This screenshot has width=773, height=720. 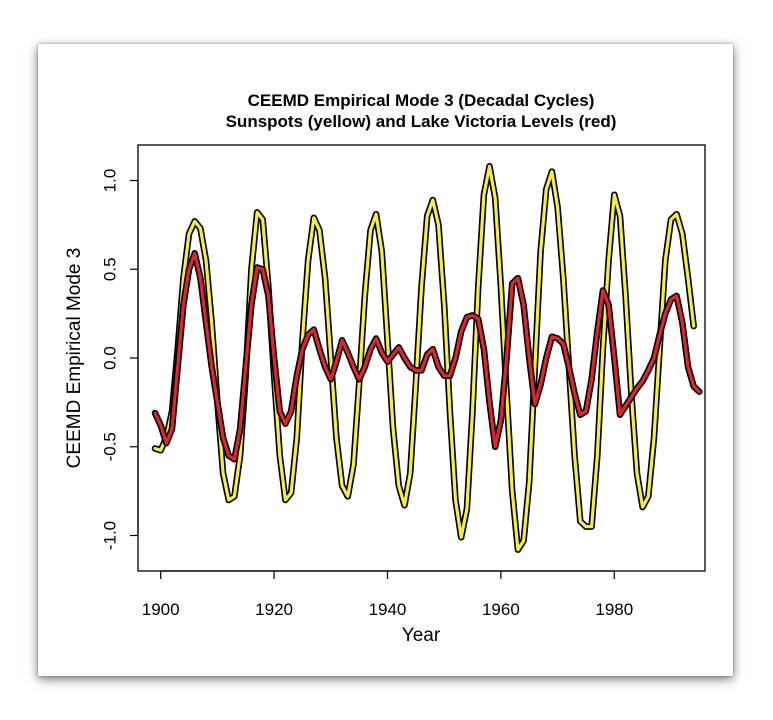 I want to click on x-tick-label: 1940, so click(x=388, y=609).